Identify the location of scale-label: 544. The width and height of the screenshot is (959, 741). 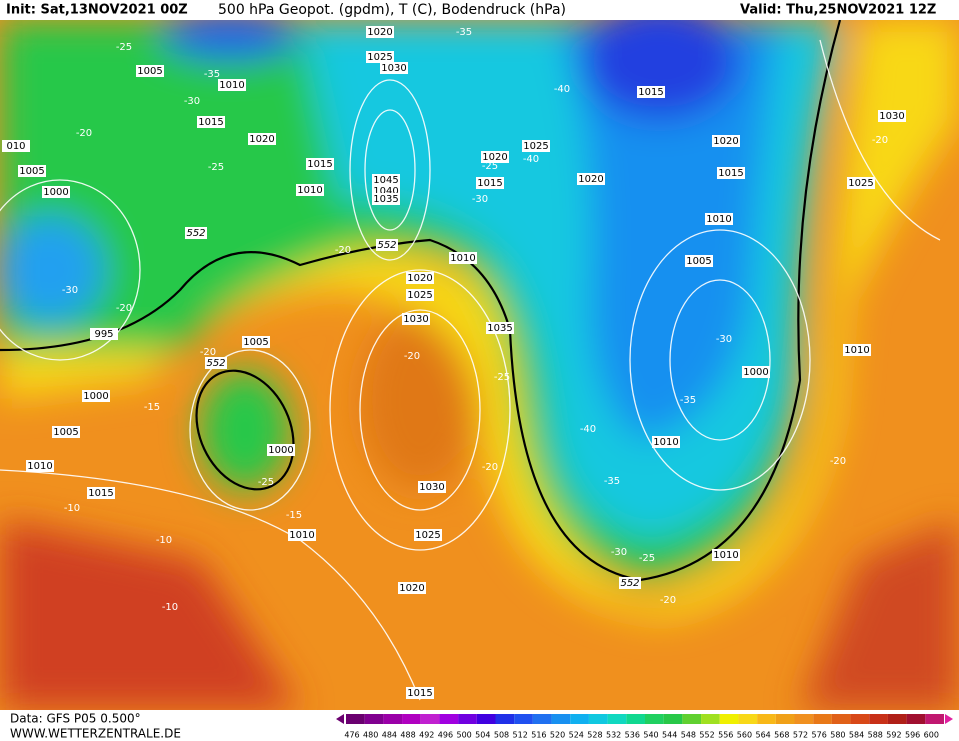
(669, 735).